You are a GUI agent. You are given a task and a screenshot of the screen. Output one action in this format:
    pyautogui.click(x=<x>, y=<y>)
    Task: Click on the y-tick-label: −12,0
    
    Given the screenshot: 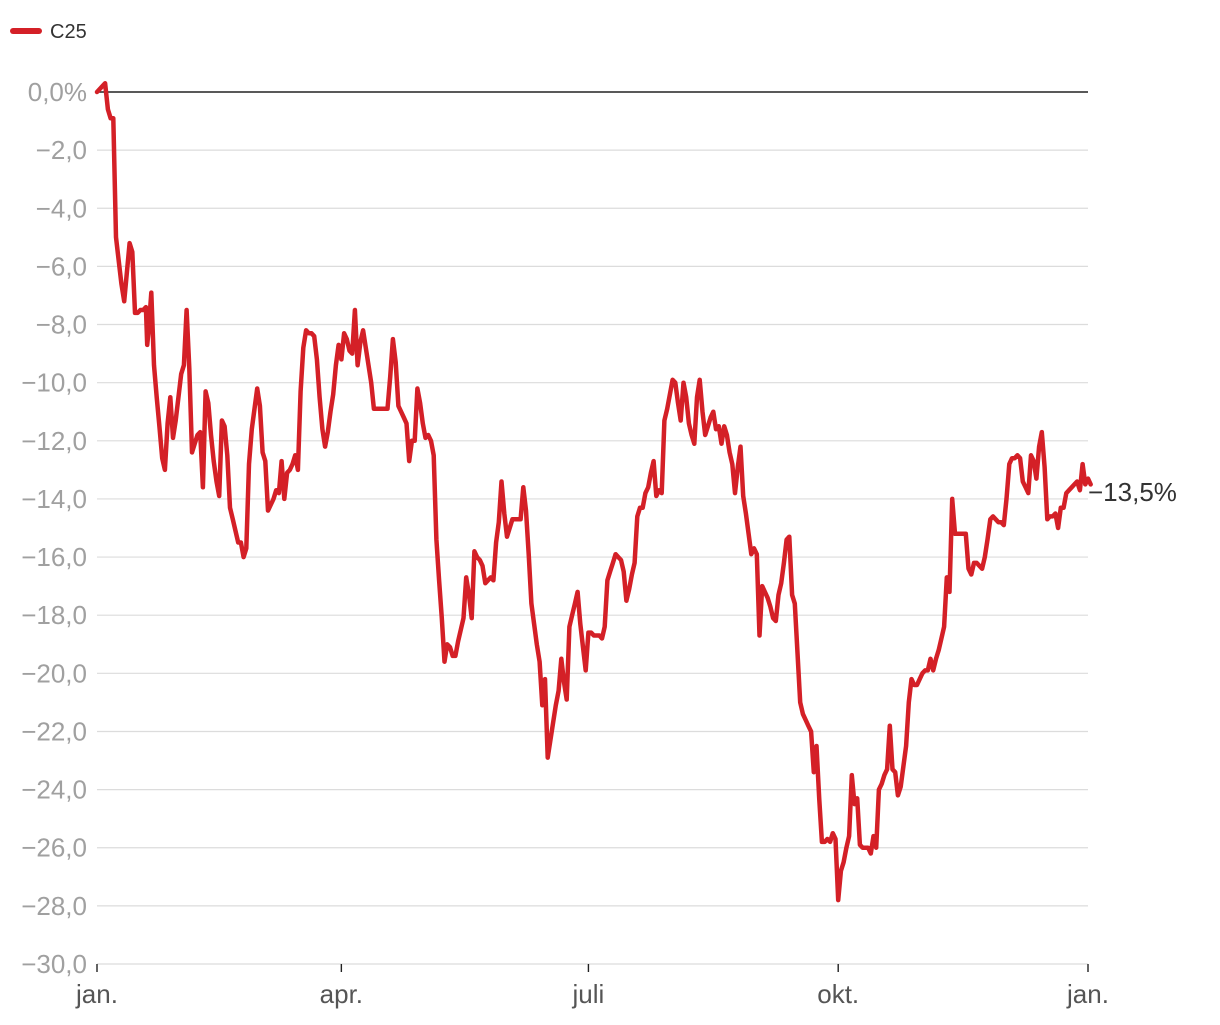 What is the action you would take?
    pyautogui.click(x=54, y=441)
    